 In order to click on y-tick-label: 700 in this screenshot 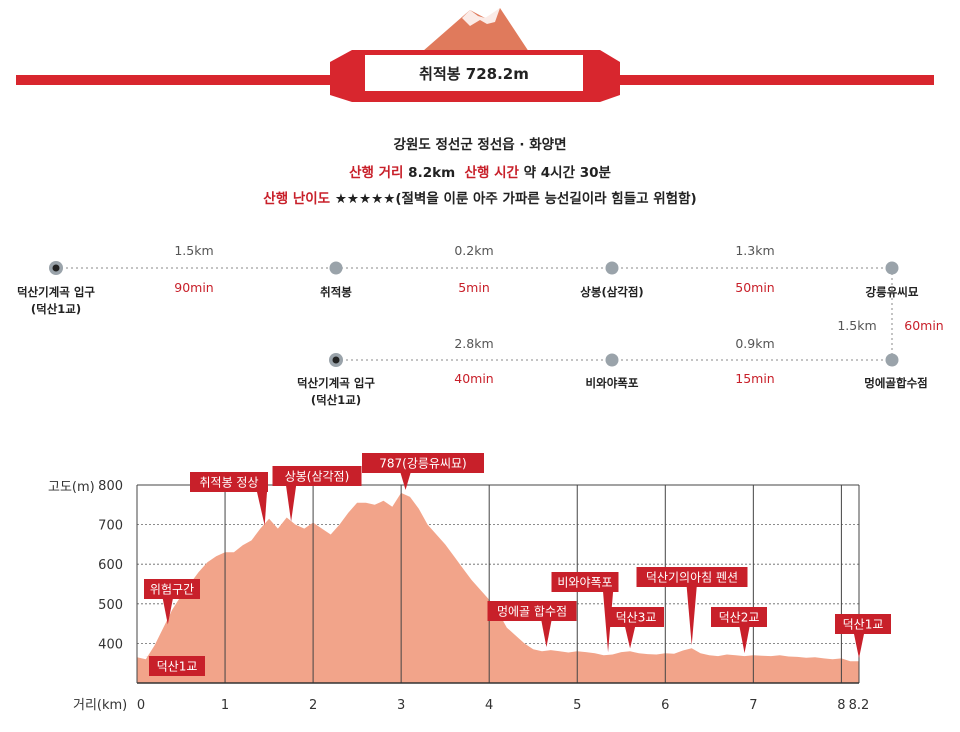, I will do `click(110, 526)`.